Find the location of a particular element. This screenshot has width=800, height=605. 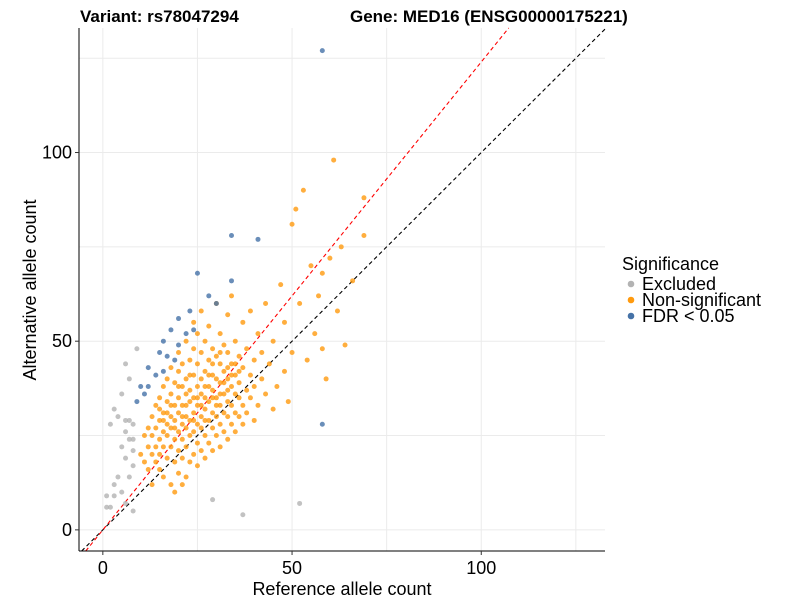

legend-label: FDR < 0.05 is located at coordinates (688, 316).